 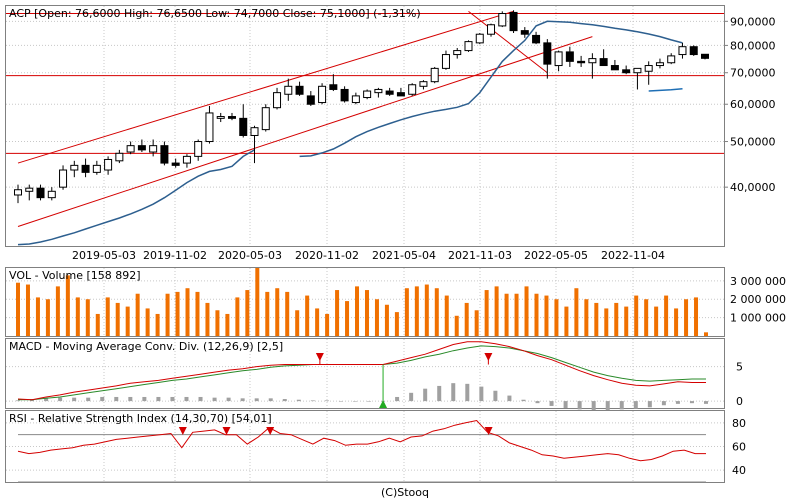 I want to click on rsi-panel: 40 60 80, so click(x=376, y=447).